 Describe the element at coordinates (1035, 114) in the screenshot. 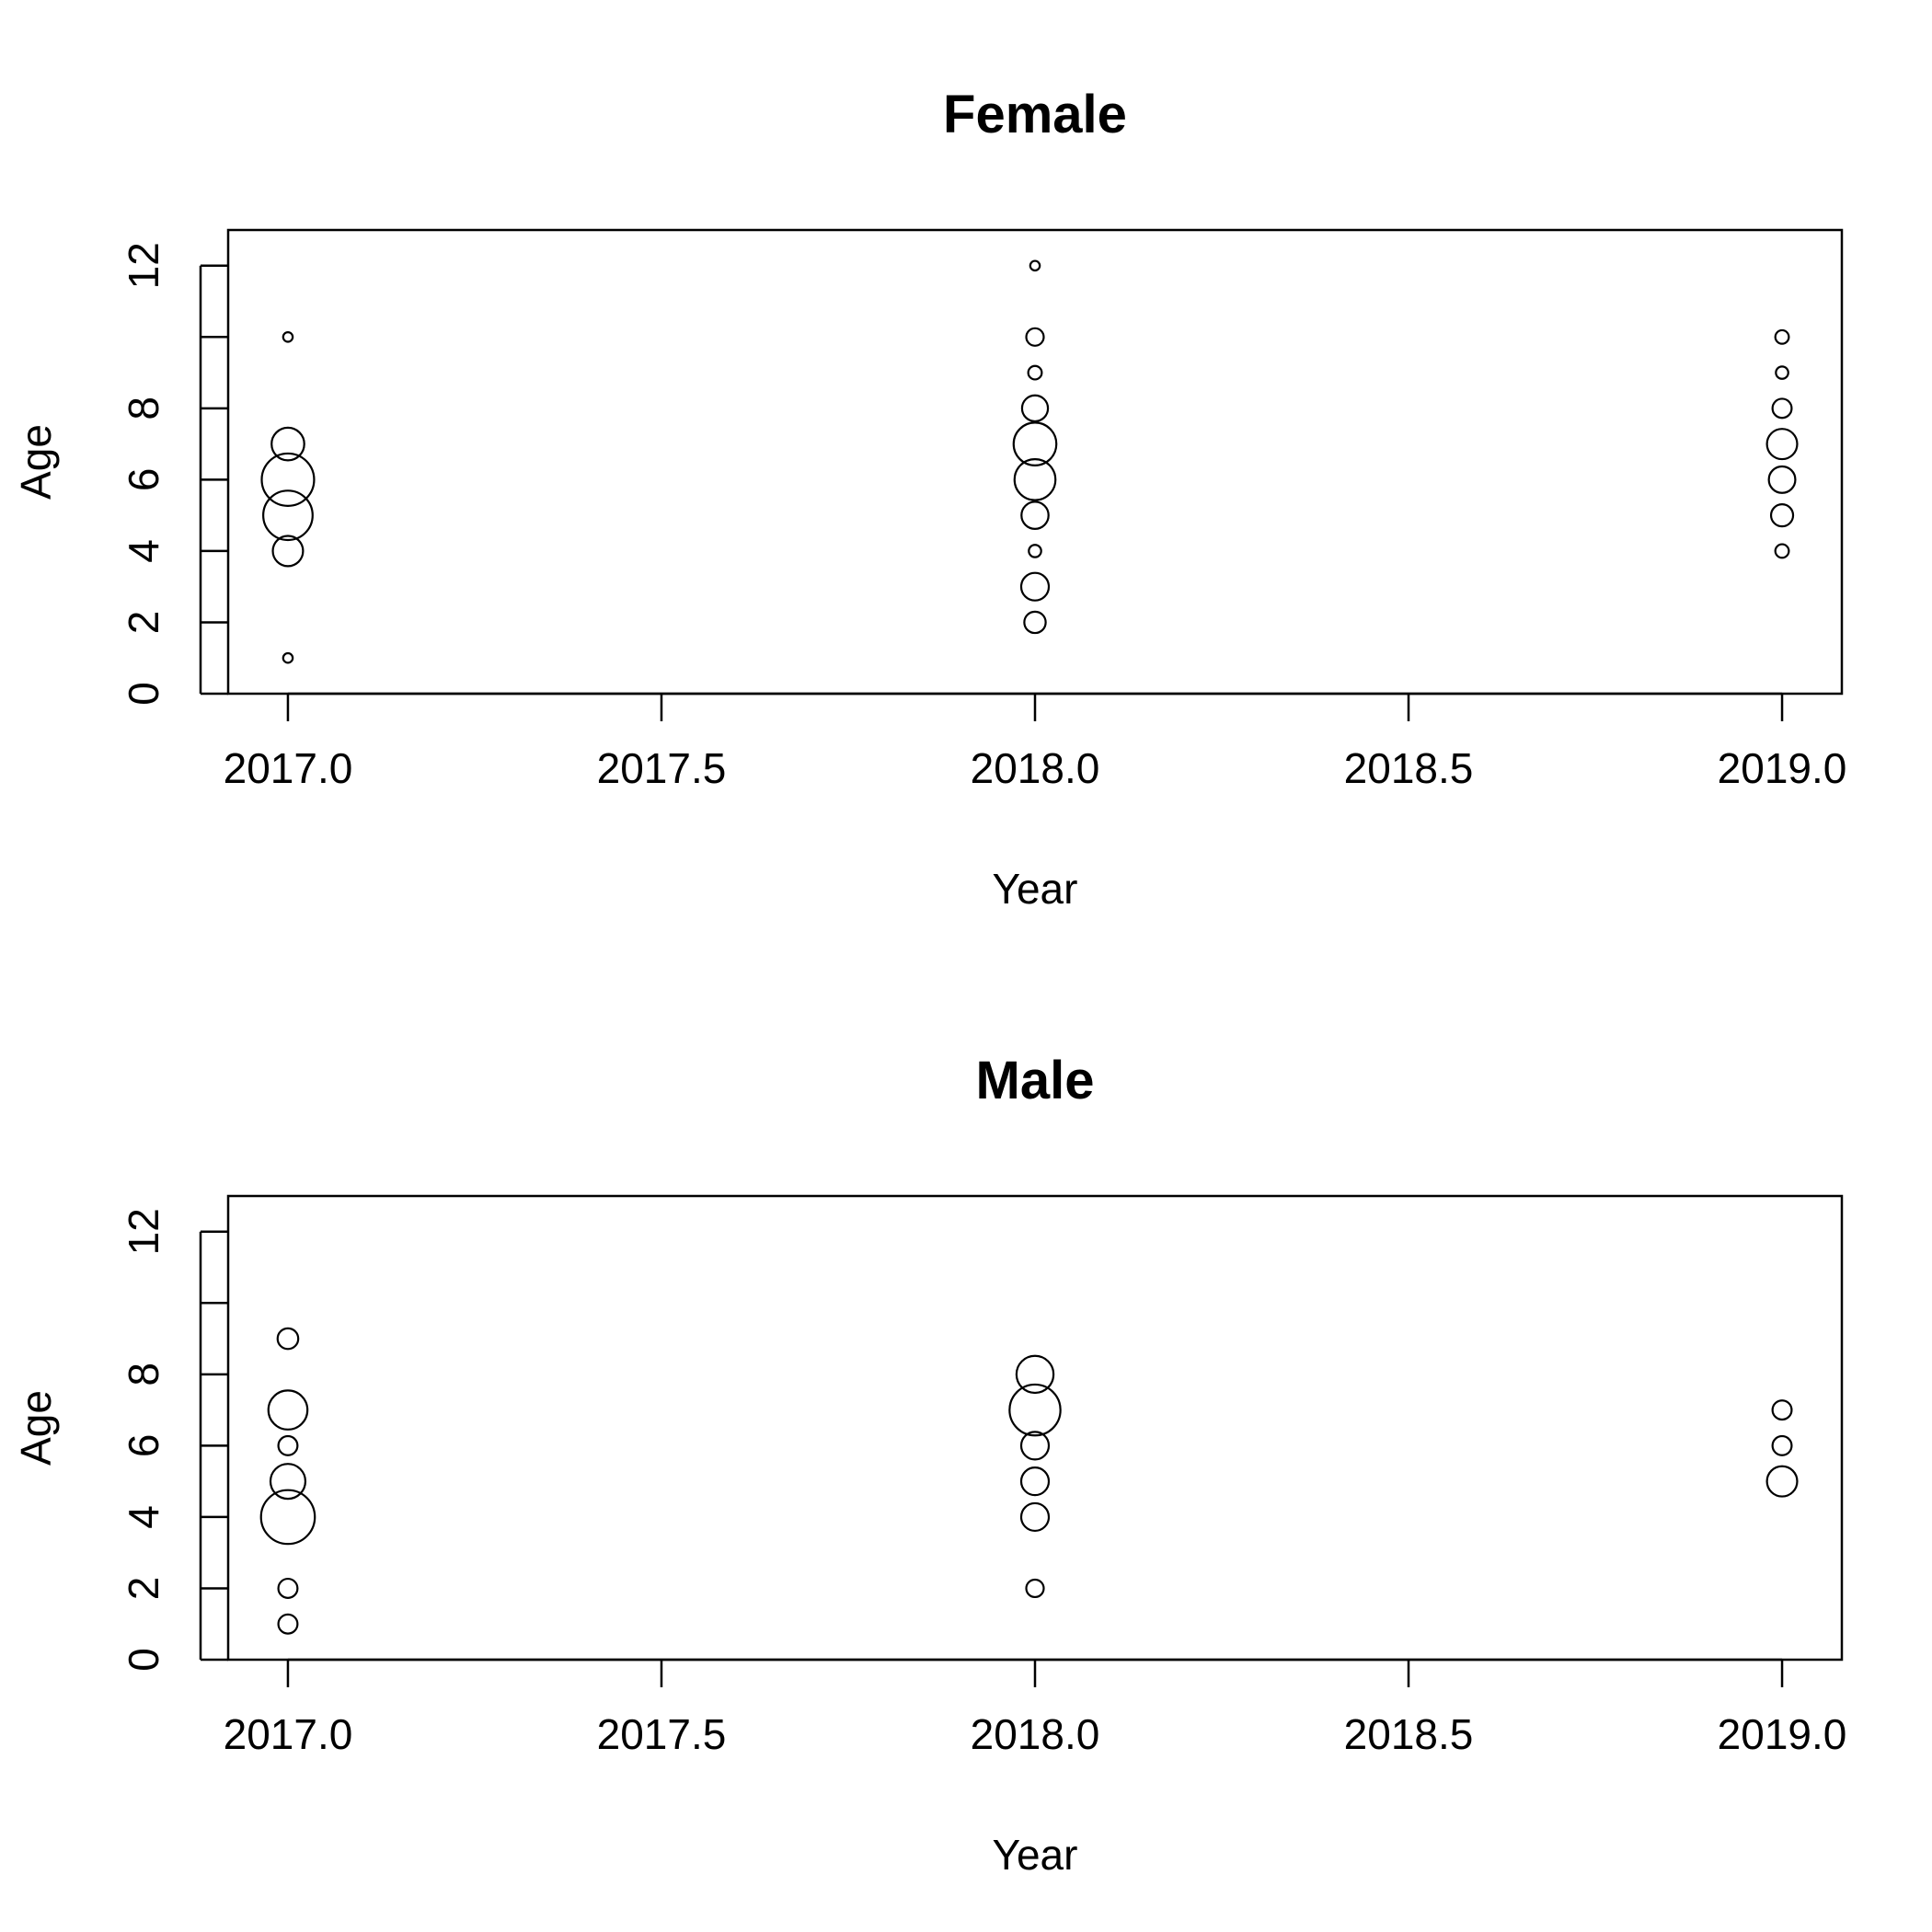

I see `chart-title: Female` at that location.